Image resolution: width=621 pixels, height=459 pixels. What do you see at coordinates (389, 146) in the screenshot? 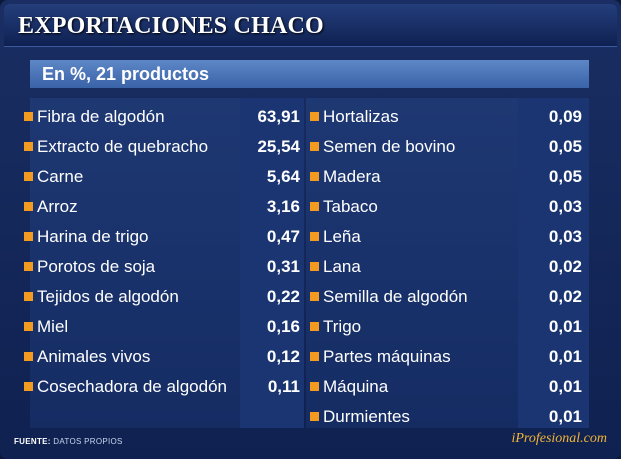
I see `product-name: Semen de bovino` at bounding box center [389, 146].